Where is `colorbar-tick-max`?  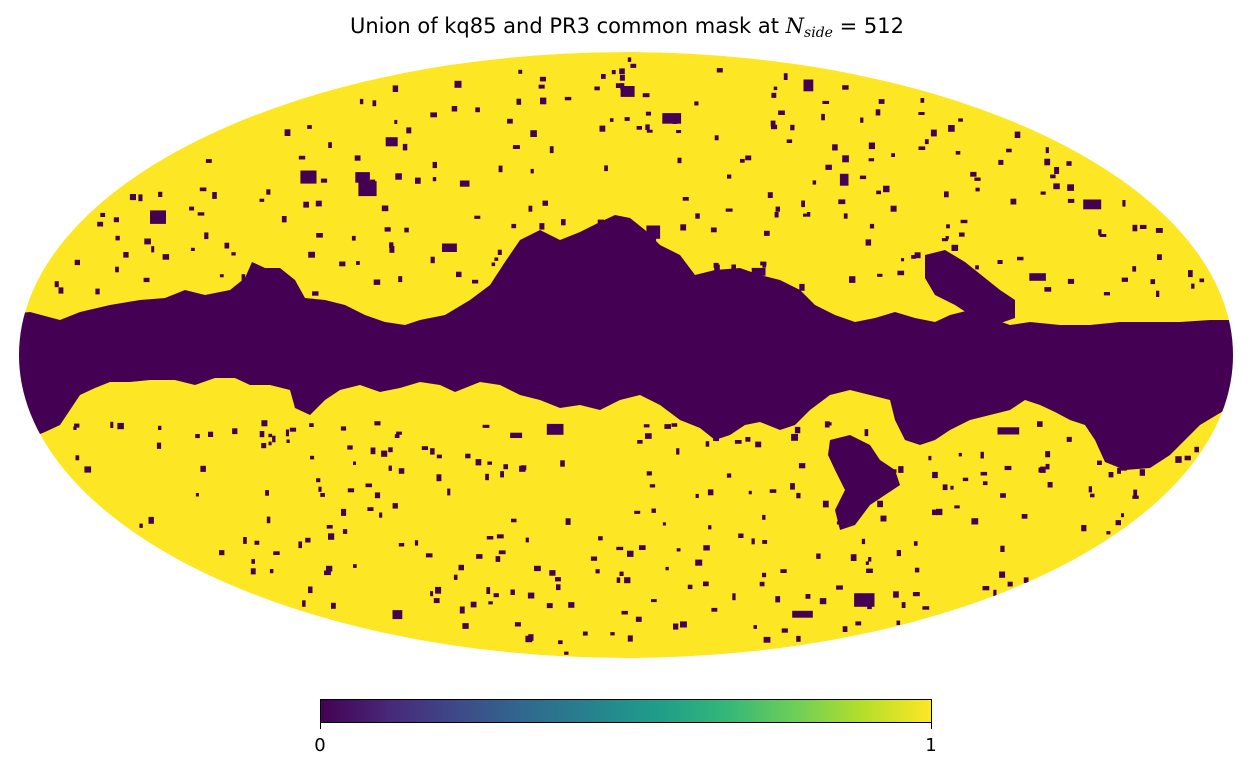 colorbar-tick-max is located at coordinates (931, 726).